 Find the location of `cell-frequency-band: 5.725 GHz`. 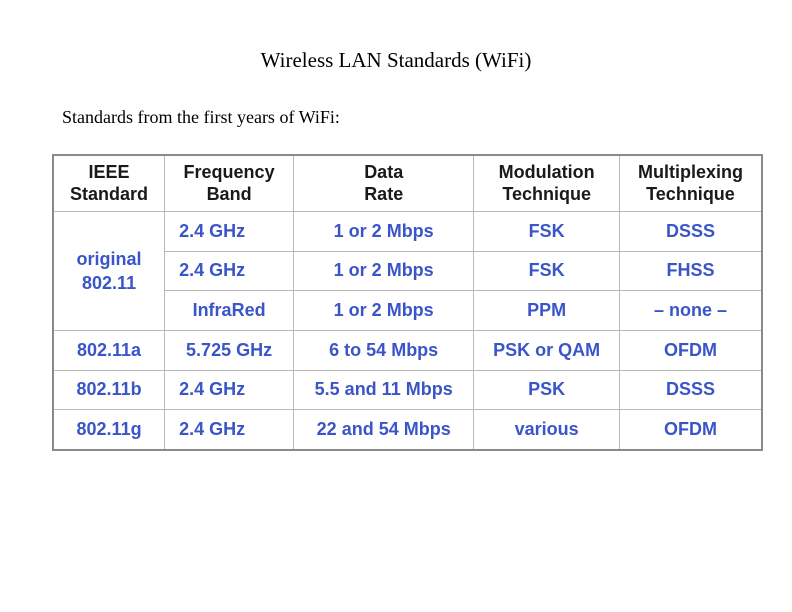

cell-frequency-band: 5.725 GHz is located at coordinates (229, 350).